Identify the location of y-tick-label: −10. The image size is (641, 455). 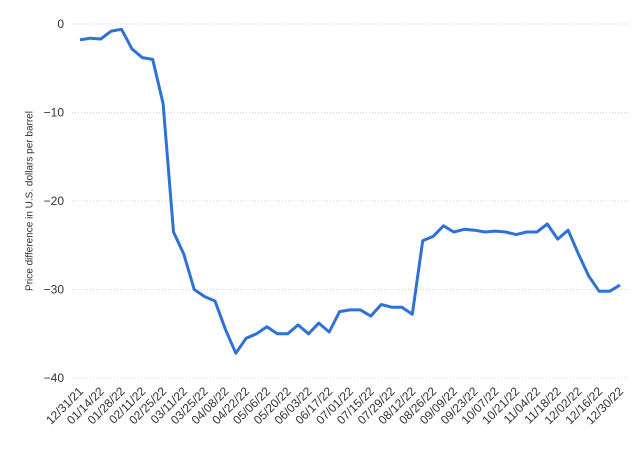
(54, 113).